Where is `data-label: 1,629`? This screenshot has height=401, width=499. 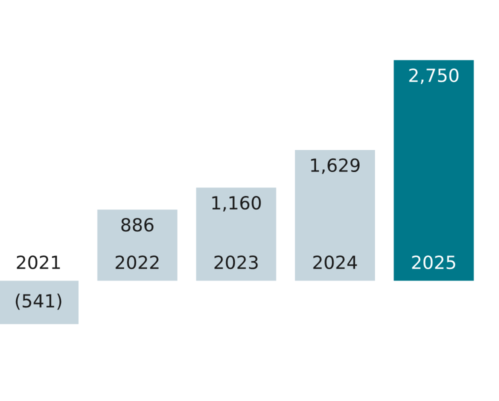 data-label: 1,629 is located at coordinates (335, 166).